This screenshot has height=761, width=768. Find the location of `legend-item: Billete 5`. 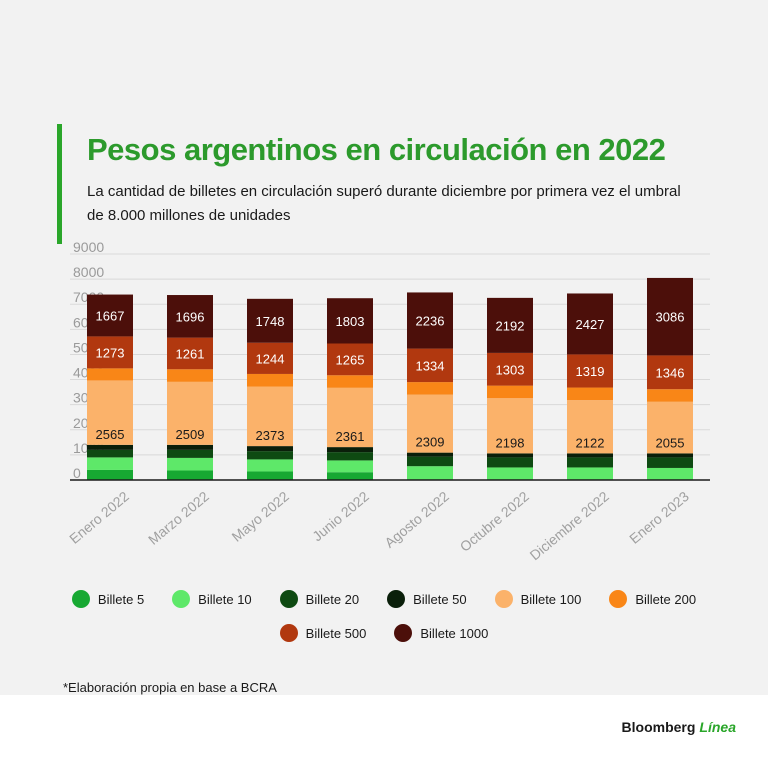

legend-item: Billete 5 is located at coordinates (108, 599).